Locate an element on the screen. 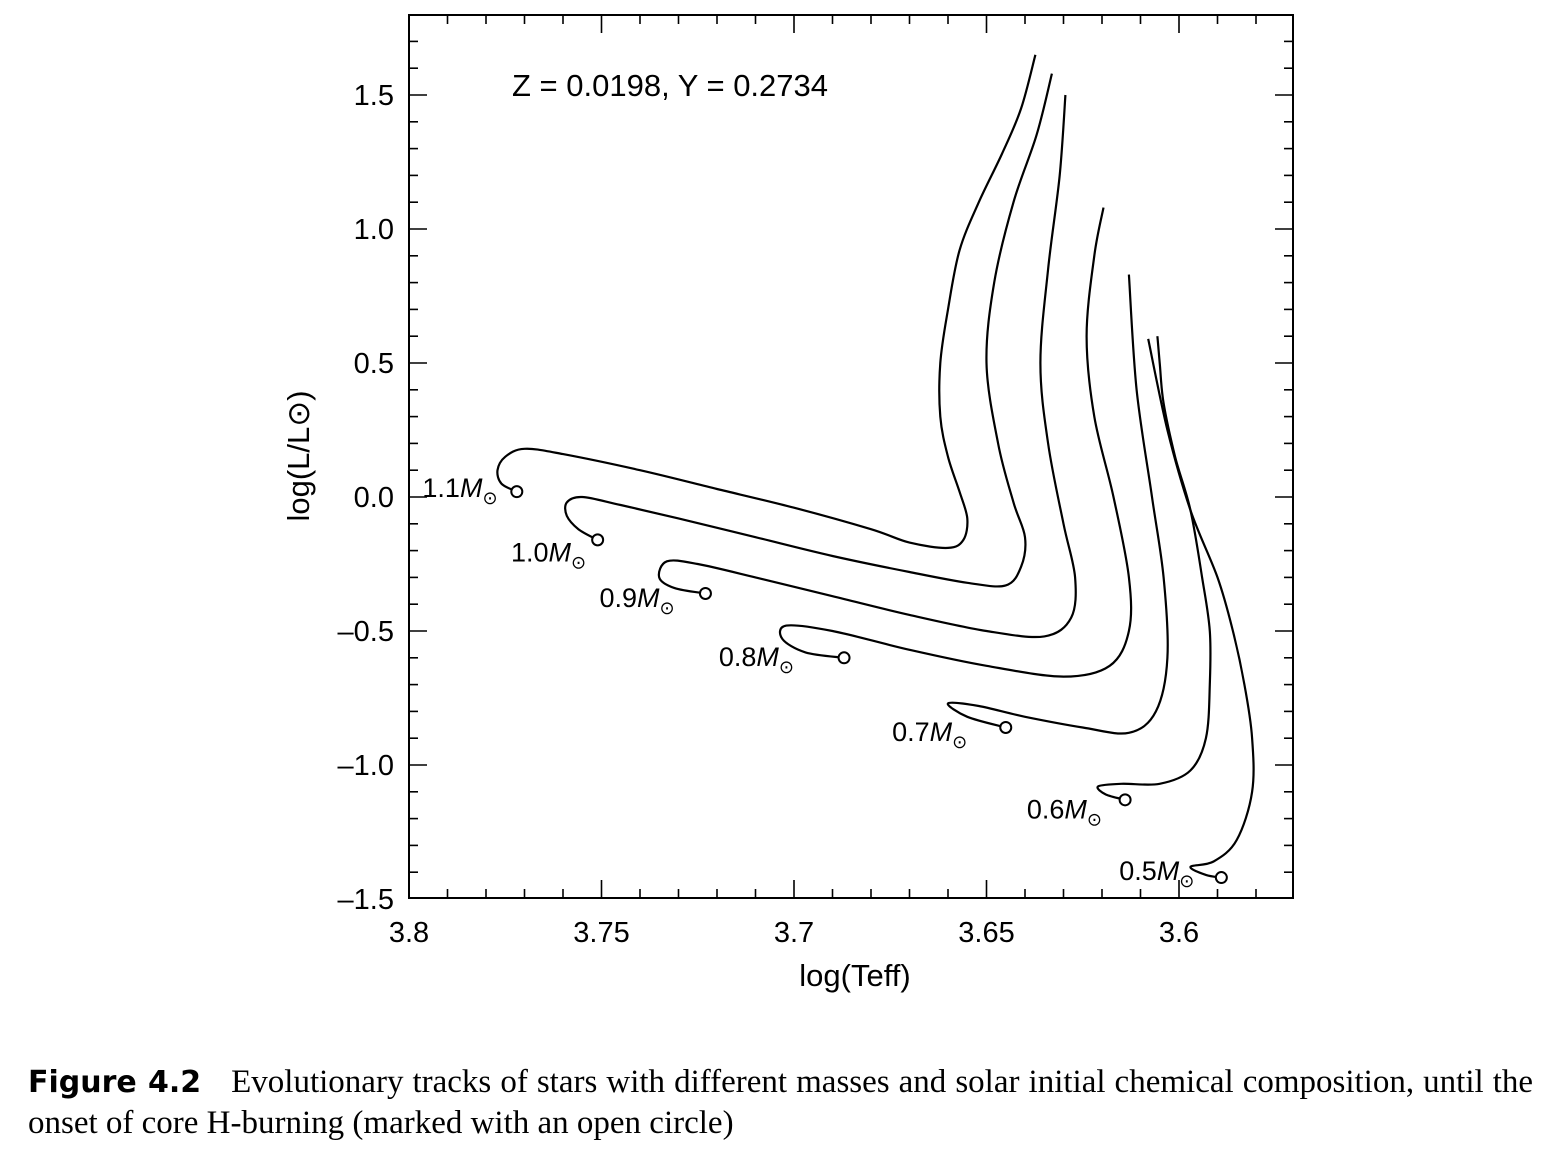  mass-label-text: 1.1M⊙ is located at coordinates (459, 490).